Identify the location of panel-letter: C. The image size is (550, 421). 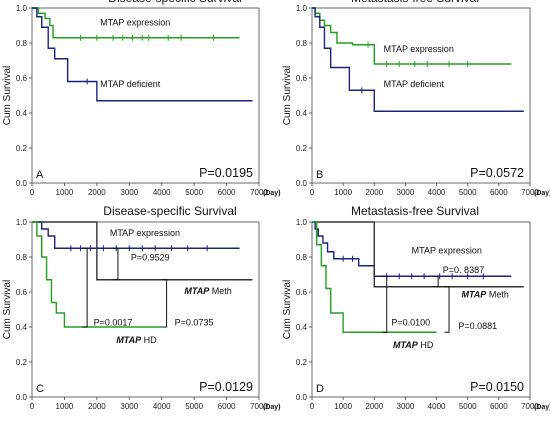
(40, 389).